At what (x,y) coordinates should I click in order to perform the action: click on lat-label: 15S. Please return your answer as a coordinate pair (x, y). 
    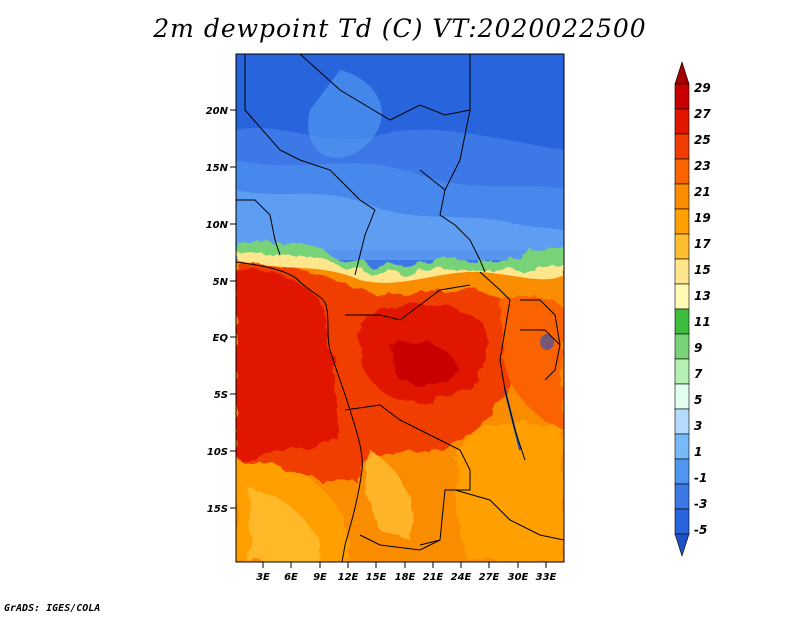
    Looking at the image, I should click on (217, 509).